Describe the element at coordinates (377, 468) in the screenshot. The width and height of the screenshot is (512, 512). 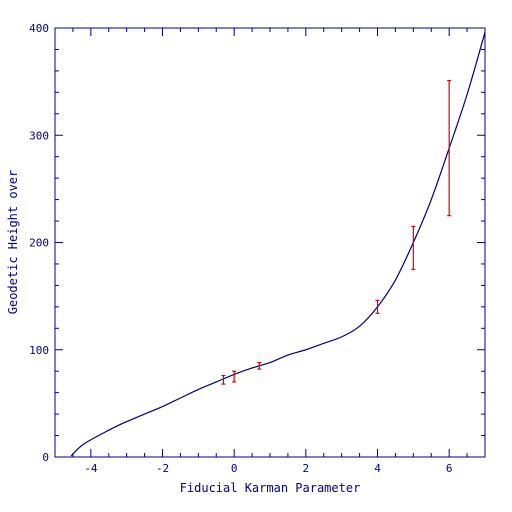
I see `x-tick-label: 4` at that location.